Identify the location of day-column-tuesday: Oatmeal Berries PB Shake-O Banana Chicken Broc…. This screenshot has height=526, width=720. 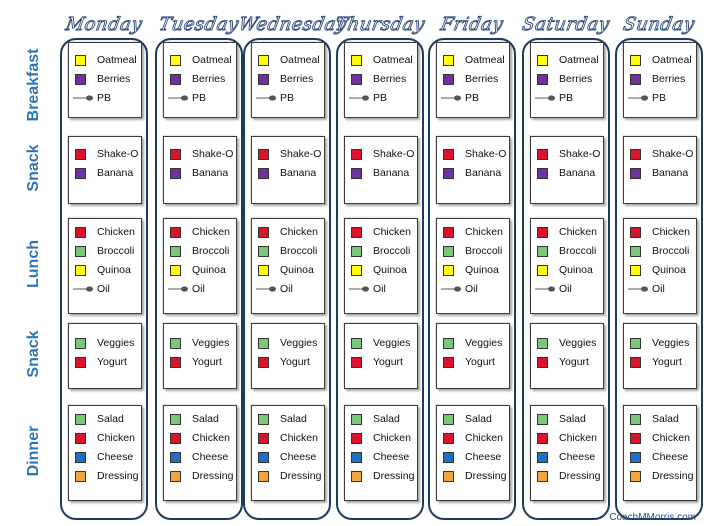
(199, 279).